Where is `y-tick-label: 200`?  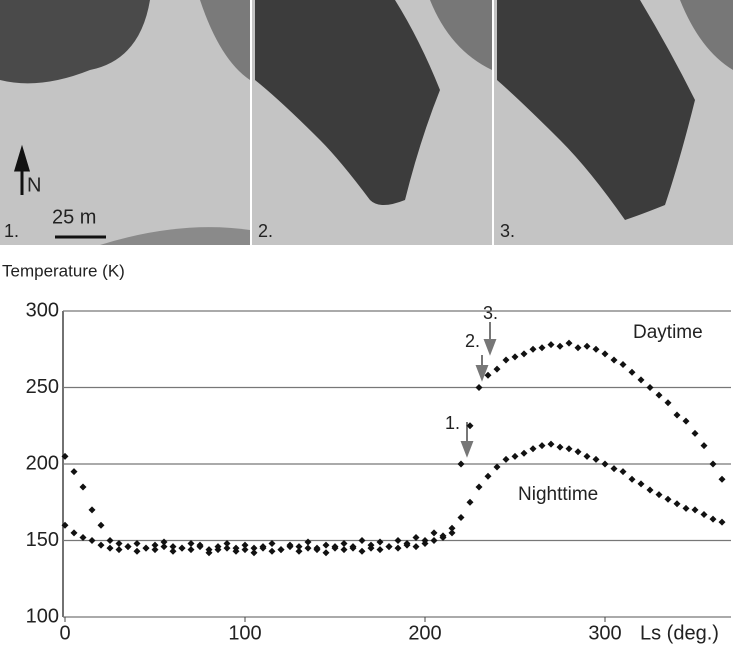 y-tick-label: 200 is located at coordinates (42, 463).